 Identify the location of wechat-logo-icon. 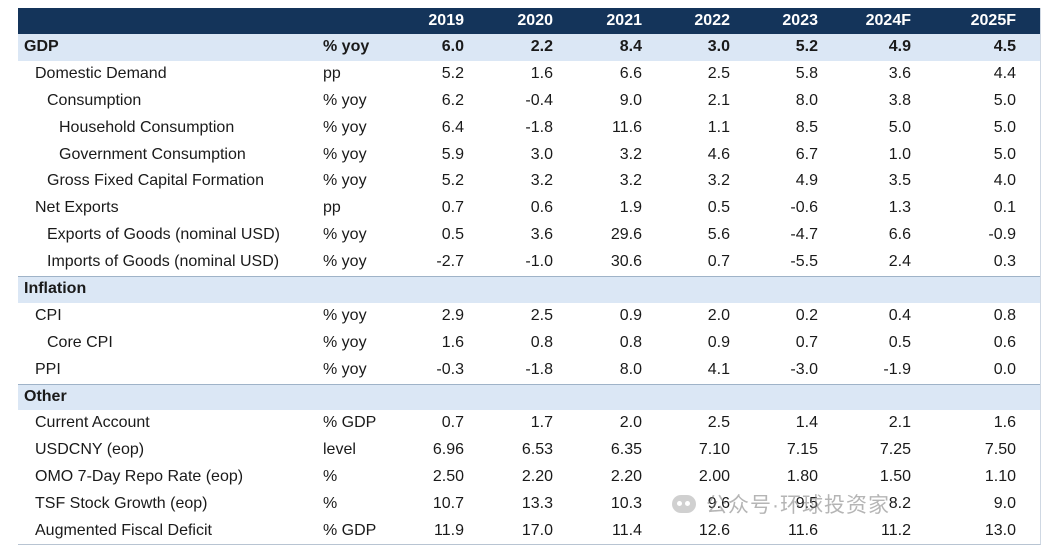
(684, 504).